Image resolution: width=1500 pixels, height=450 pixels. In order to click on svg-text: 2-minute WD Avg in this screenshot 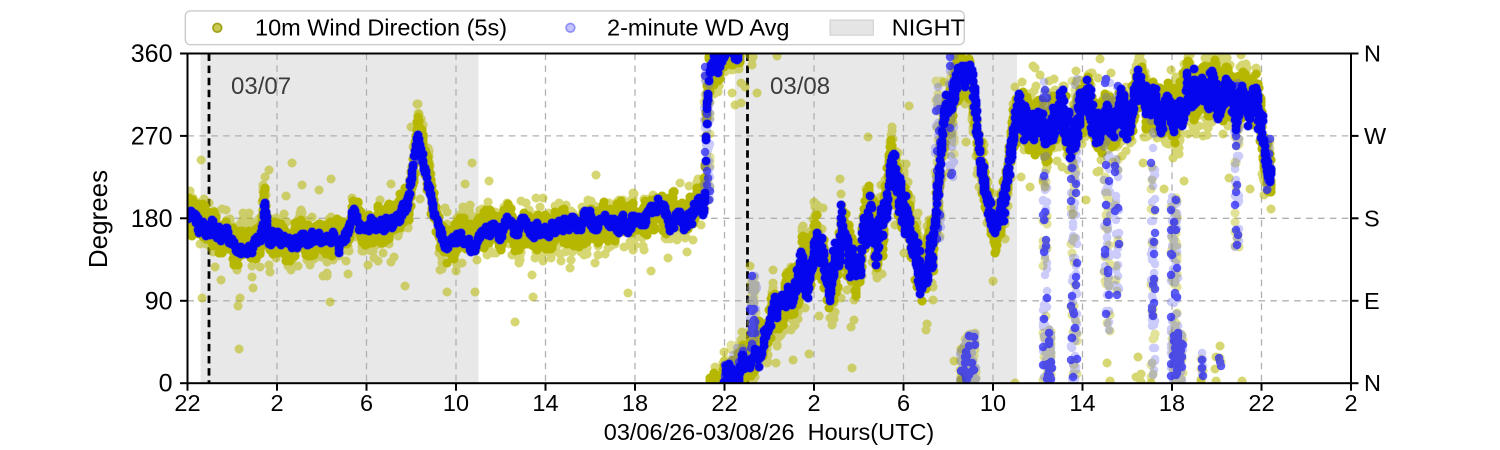, I will do `click(698, 28)`.